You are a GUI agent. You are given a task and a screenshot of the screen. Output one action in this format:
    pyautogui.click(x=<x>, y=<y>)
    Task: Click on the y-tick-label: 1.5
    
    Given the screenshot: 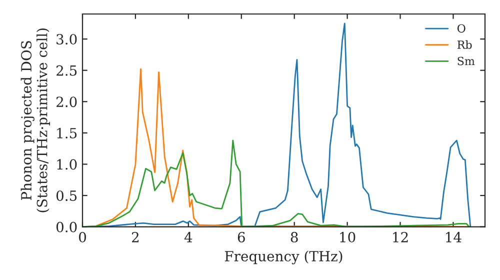 What is the action you would take?
    pyautogui.click(x=67, y=133)
    